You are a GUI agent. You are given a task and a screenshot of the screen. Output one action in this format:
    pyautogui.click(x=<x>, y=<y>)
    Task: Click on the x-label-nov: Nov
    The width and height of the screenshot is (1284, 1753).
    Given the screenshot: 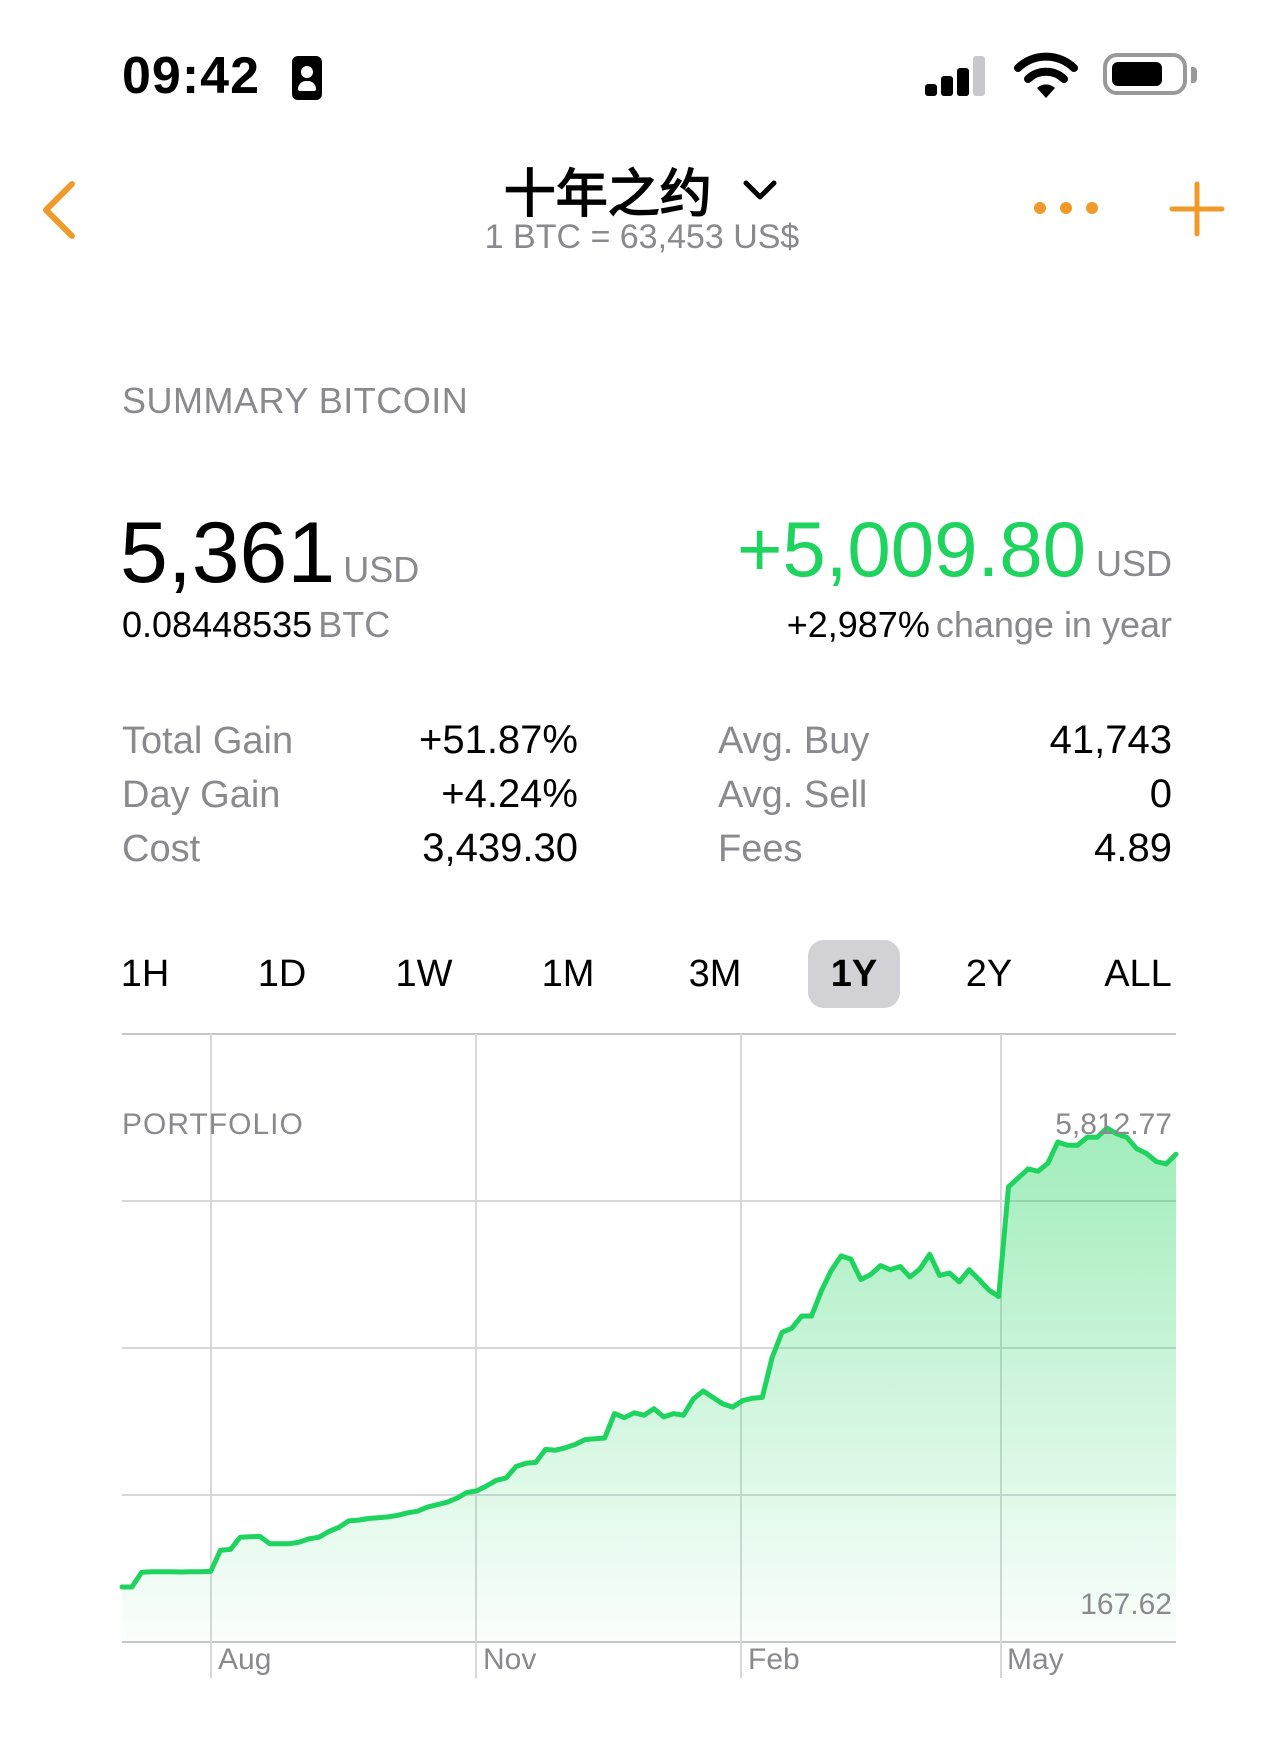 What is the action you would take?
    pyautogui.click(x=510, y=1659)
    